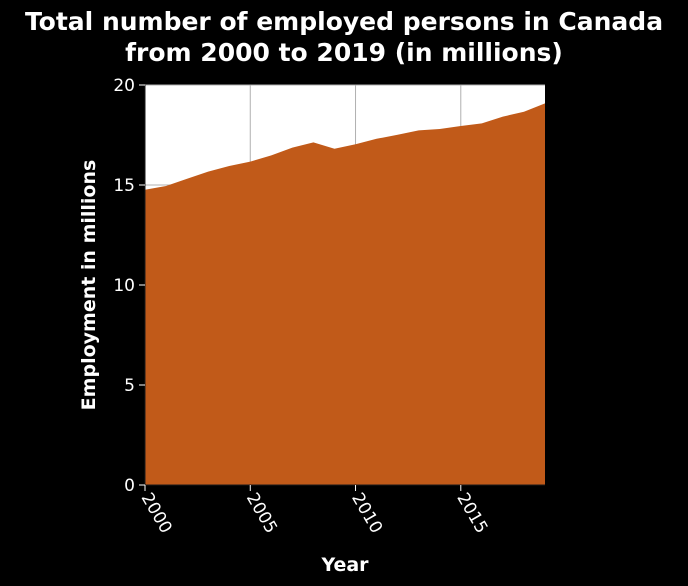 This screenshot has height=586, width=688. Describe the element at coordinates (344, 565) in the screenshot. I see `x-axis-label: Year` at that location.